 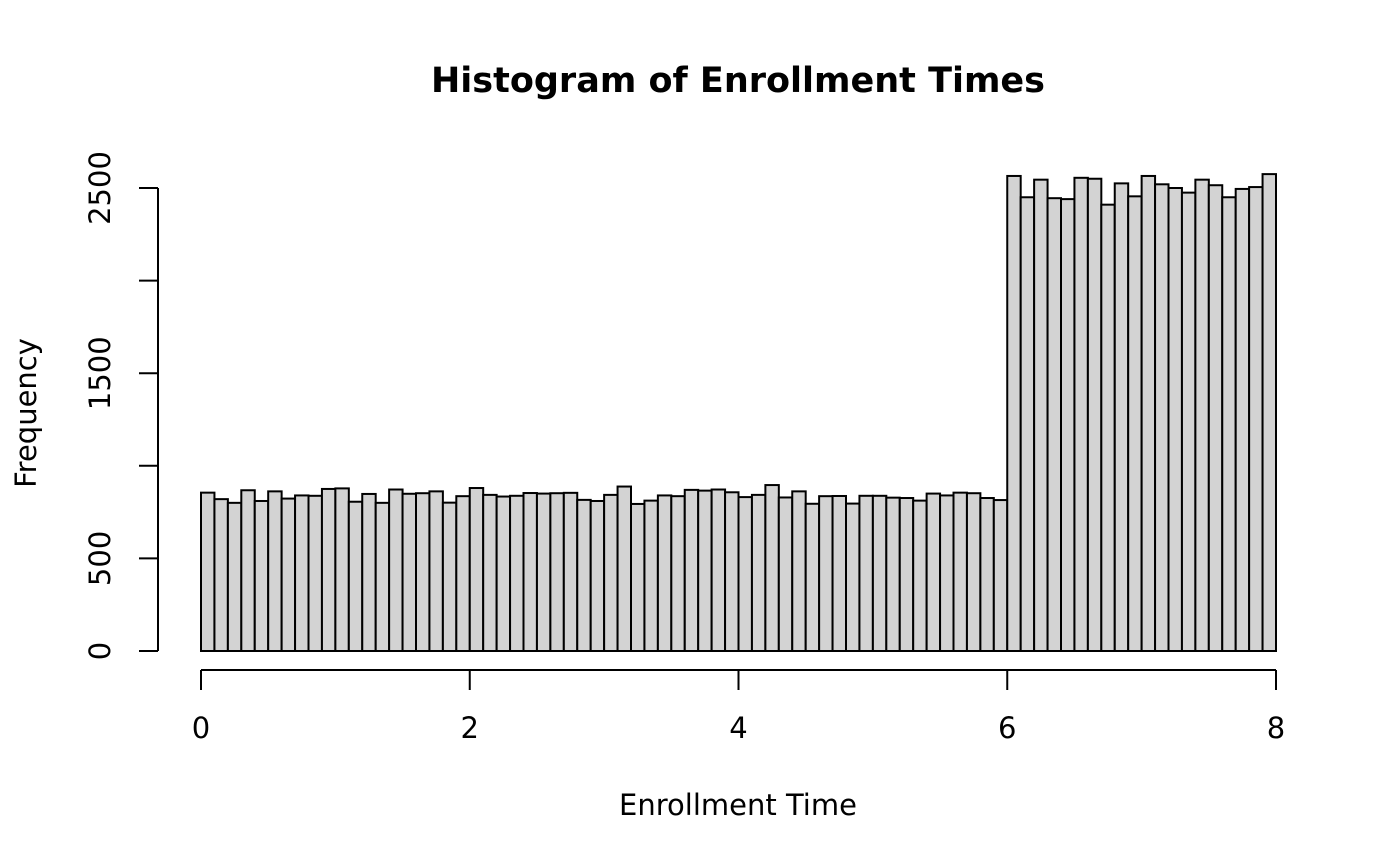 What do you see at coordinates (1276, 728) in the screenshot?
I see `x-tick-label: 8` at bounding box center [1276, 728].